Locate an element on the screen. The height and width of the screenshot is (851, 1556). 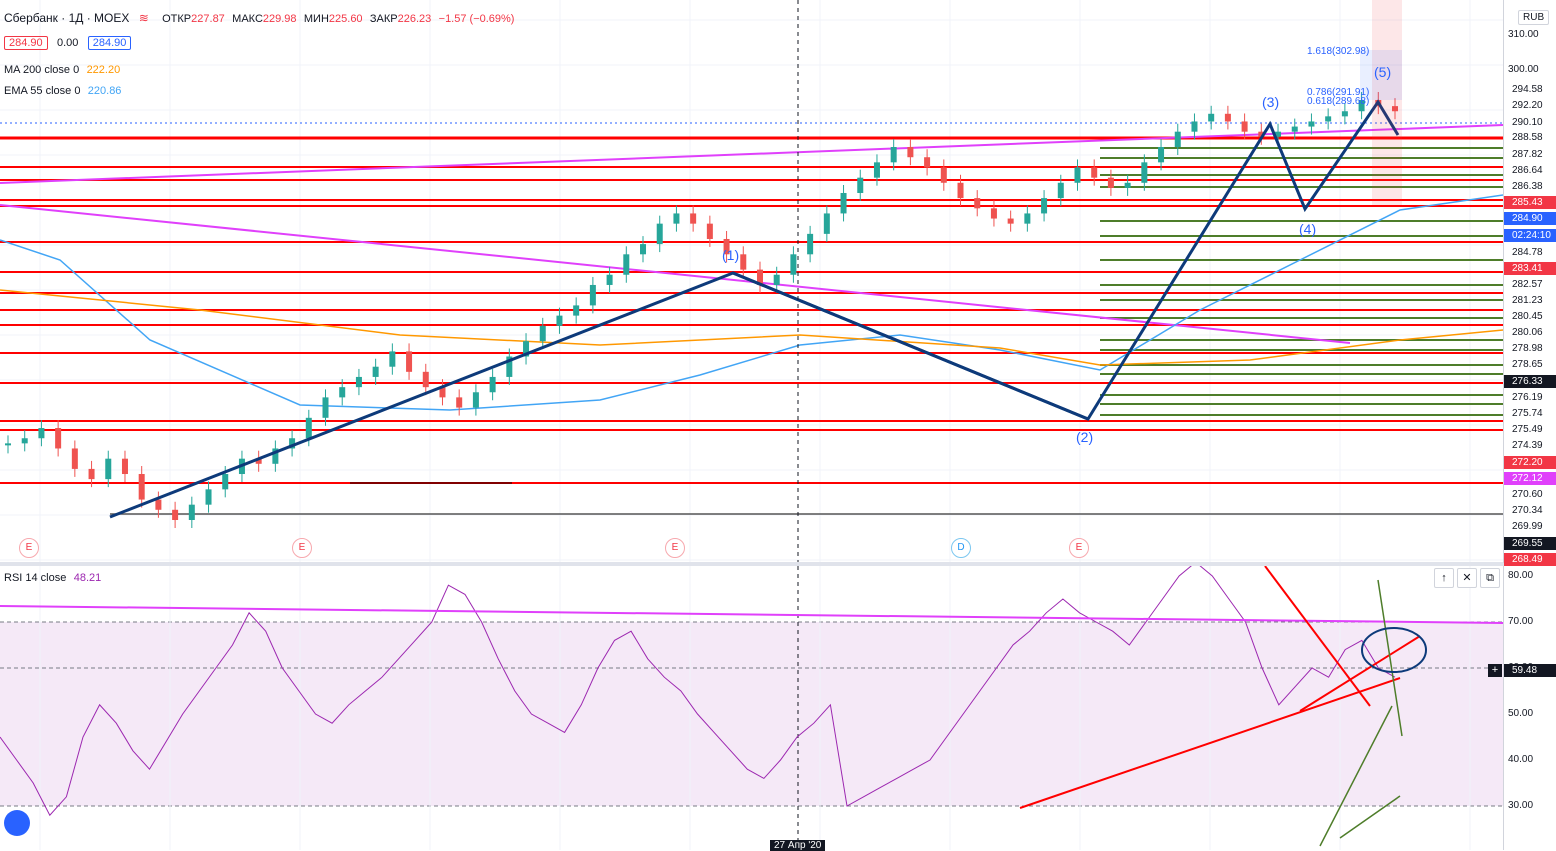
wave-label-2: (2) is located at coordinates (1085, 437).